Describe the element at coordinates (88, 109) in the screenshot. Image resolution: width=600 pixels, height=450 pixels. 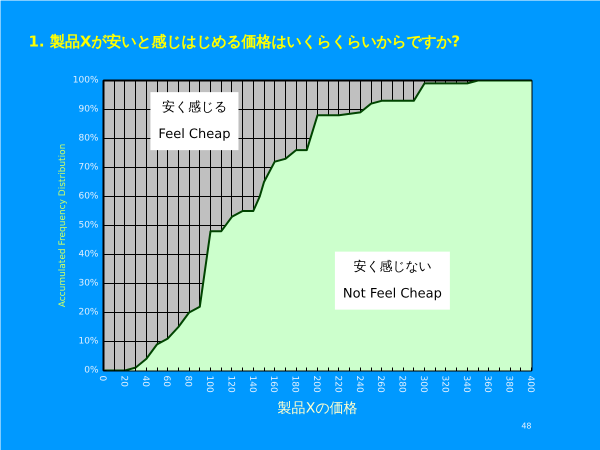
I see `y-tick-label: 90%` at that location.